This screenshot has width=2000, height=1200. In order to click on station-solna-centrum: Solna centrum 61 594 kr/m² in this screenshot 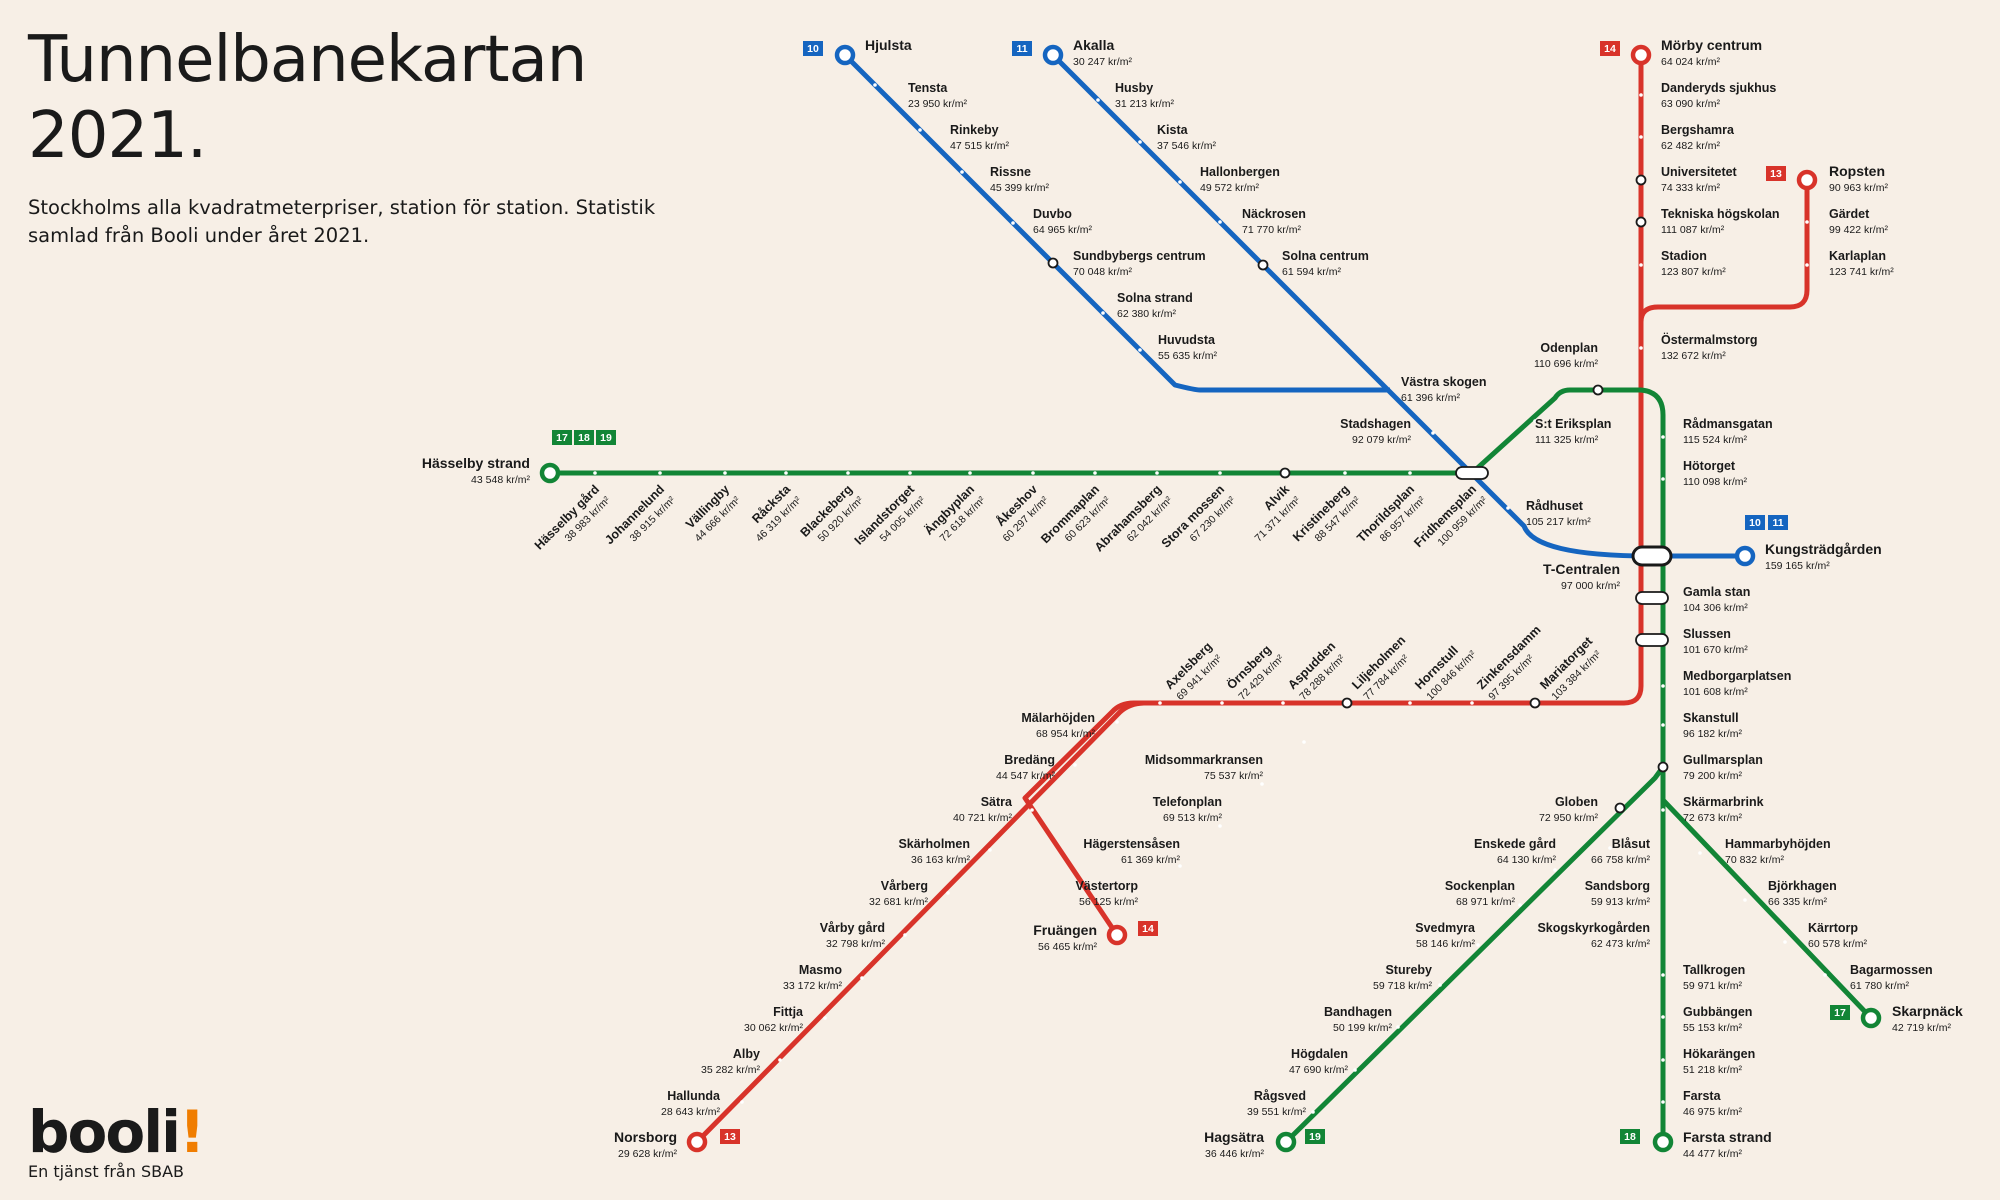, I will do `click(1313, 263)`.